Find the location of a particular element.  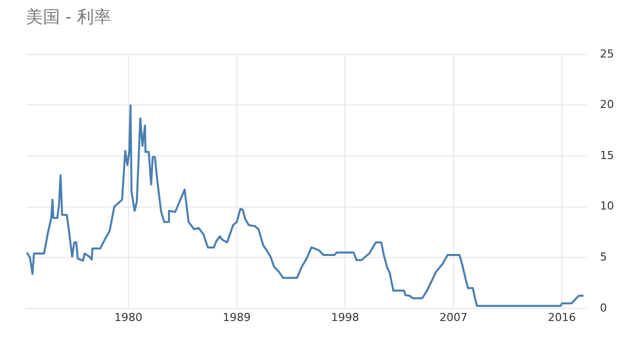

x-tick-label: 1980 is located at coordinates (128, 317).